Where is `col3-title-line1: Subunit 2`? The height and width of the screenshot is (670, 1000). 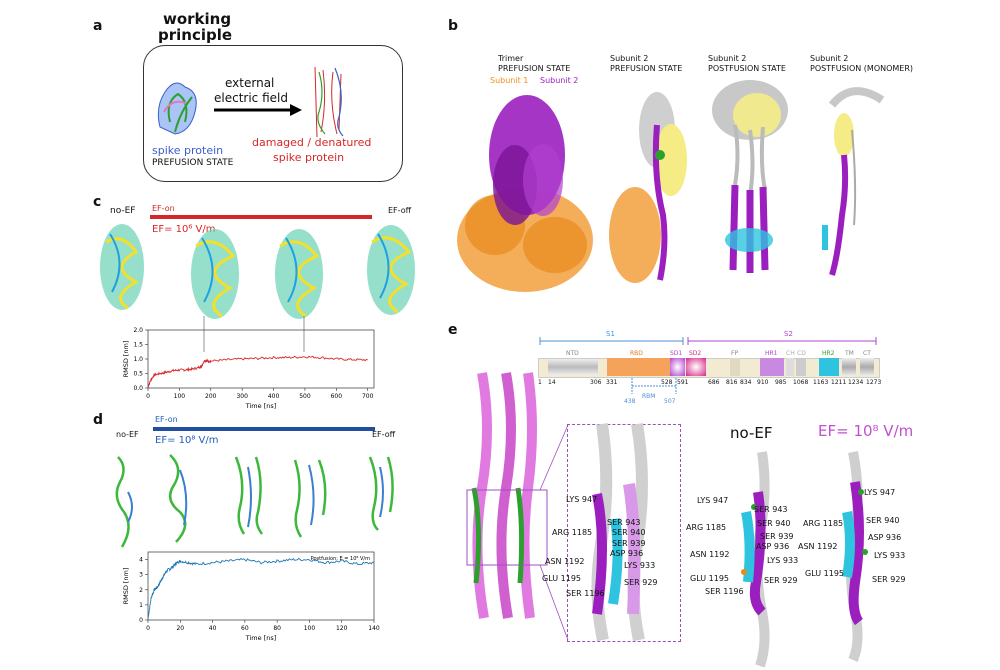
col3-title-line1: Subunit 2 is located at coordinates (727, 58).